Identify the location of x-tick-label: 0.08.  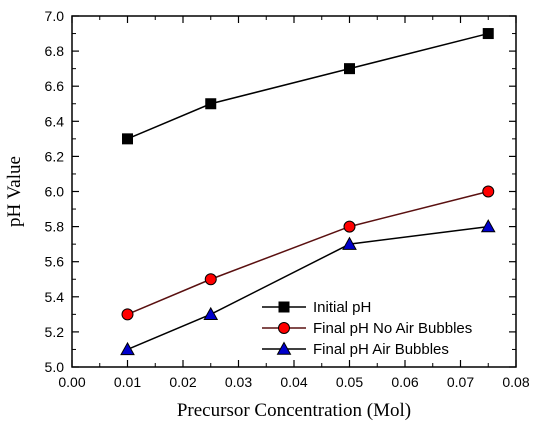
(515, 382).